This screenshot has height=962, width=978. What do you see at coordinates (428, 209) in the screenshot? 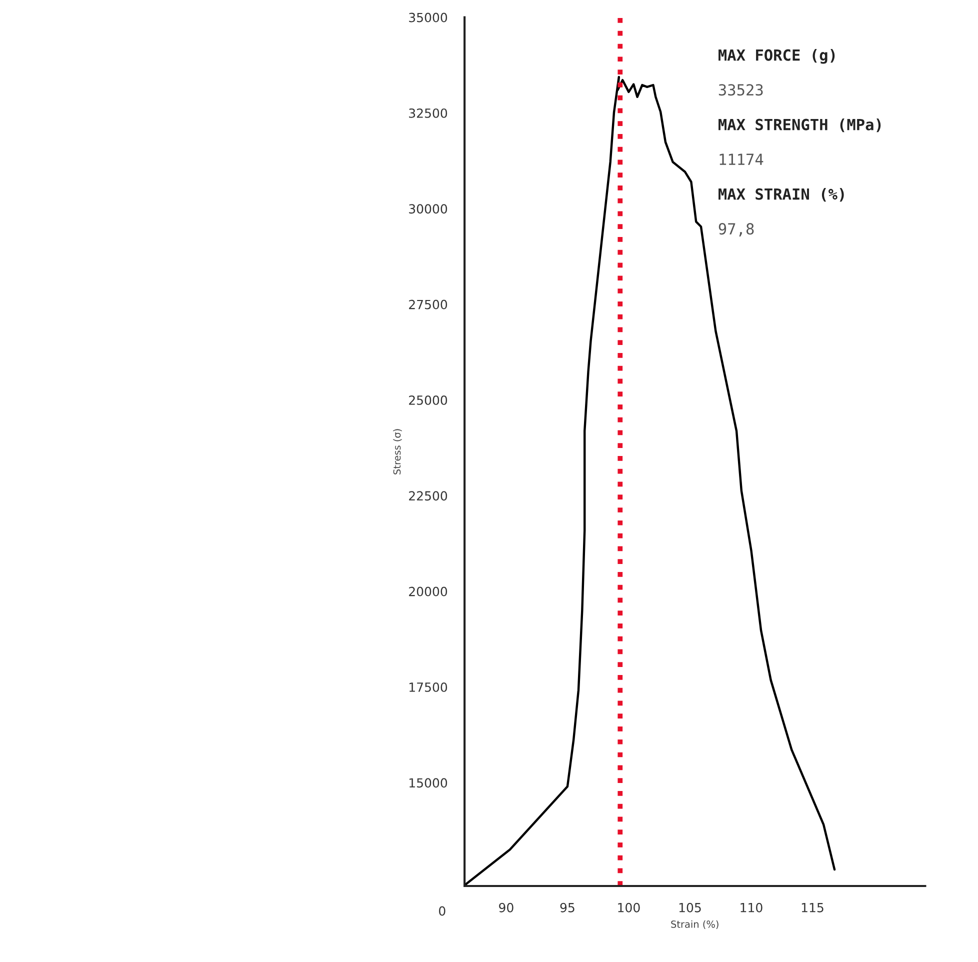
I see `y-tick-label: 30000` at bounding box center [428, 209].